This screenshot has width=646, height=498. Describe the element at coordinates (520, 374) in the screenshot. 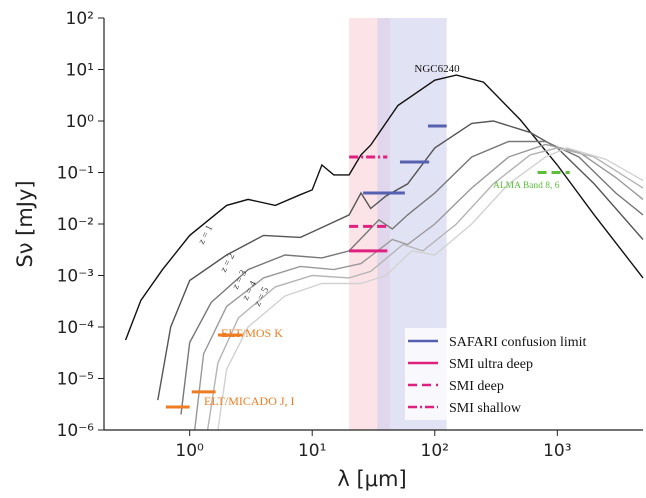

I see `legend-box` at that location.